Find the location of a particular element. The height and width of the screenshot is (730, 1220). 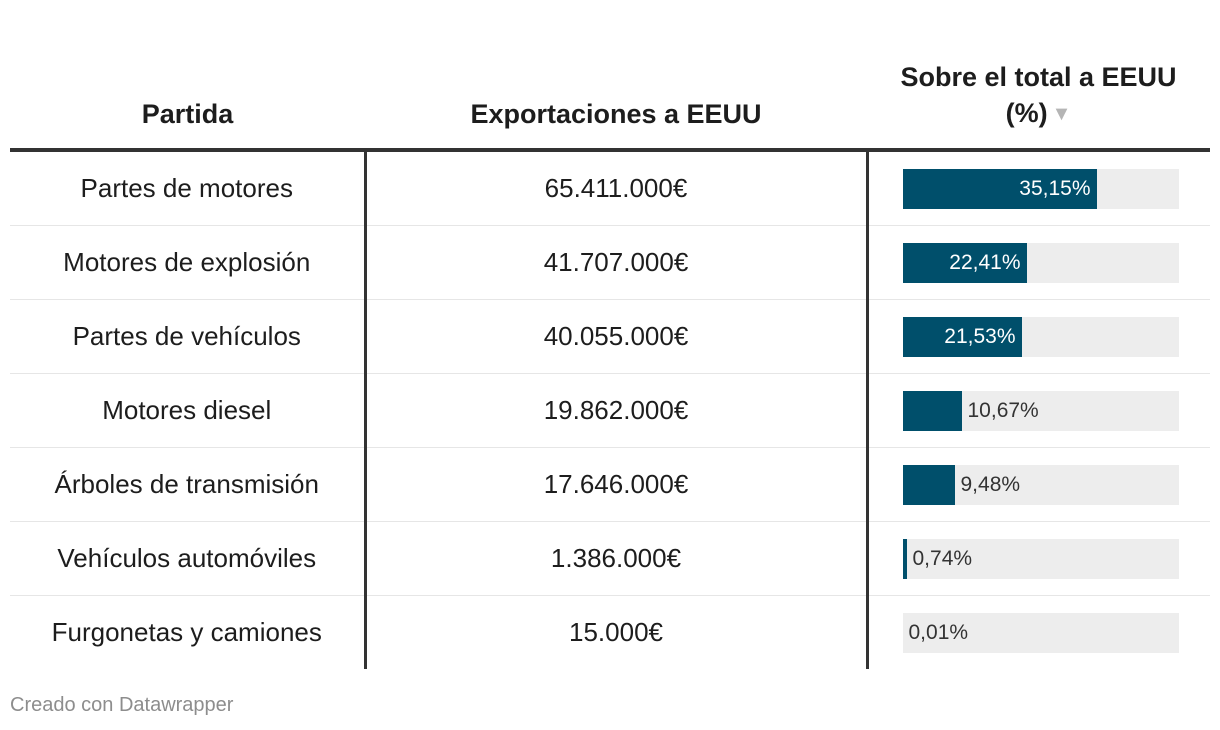

cell-partida: Partes de motores is located at coordinates (188, 188).